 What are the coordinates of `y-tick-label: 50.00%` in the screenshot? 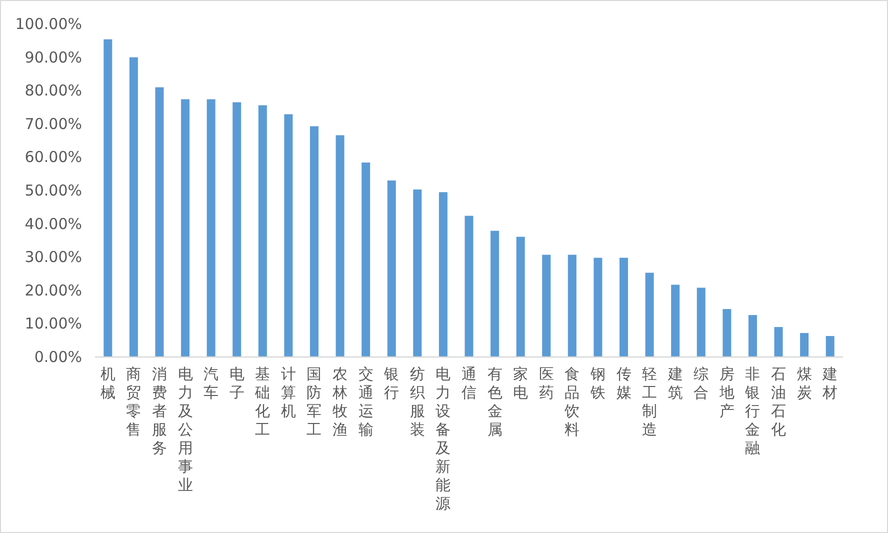 It's located at (53, 191).